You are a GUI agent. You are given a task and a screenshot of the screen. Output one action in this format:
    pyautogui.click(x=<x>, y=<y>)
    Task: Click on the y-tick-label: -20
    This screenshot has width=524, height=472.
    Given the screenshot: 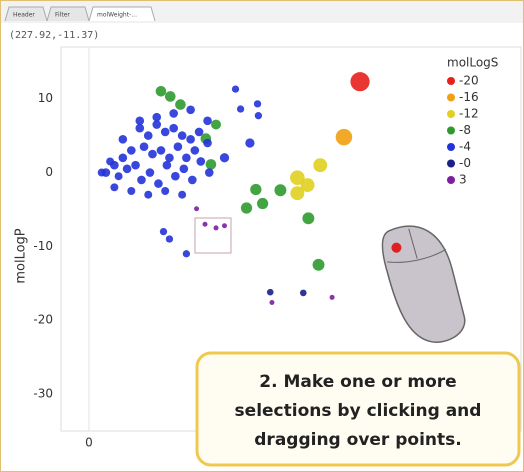 What is the action you would take?
    pyautogui.click(x=43, y=320)
    